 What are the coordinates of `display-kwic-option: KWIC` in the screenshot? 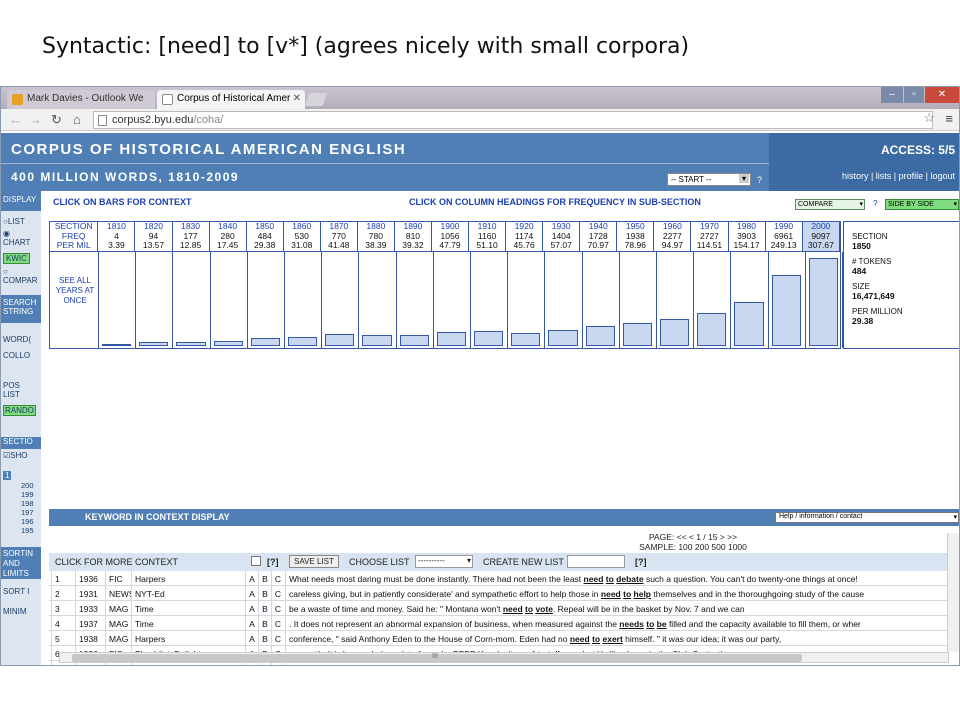 It's located at (16, 258).